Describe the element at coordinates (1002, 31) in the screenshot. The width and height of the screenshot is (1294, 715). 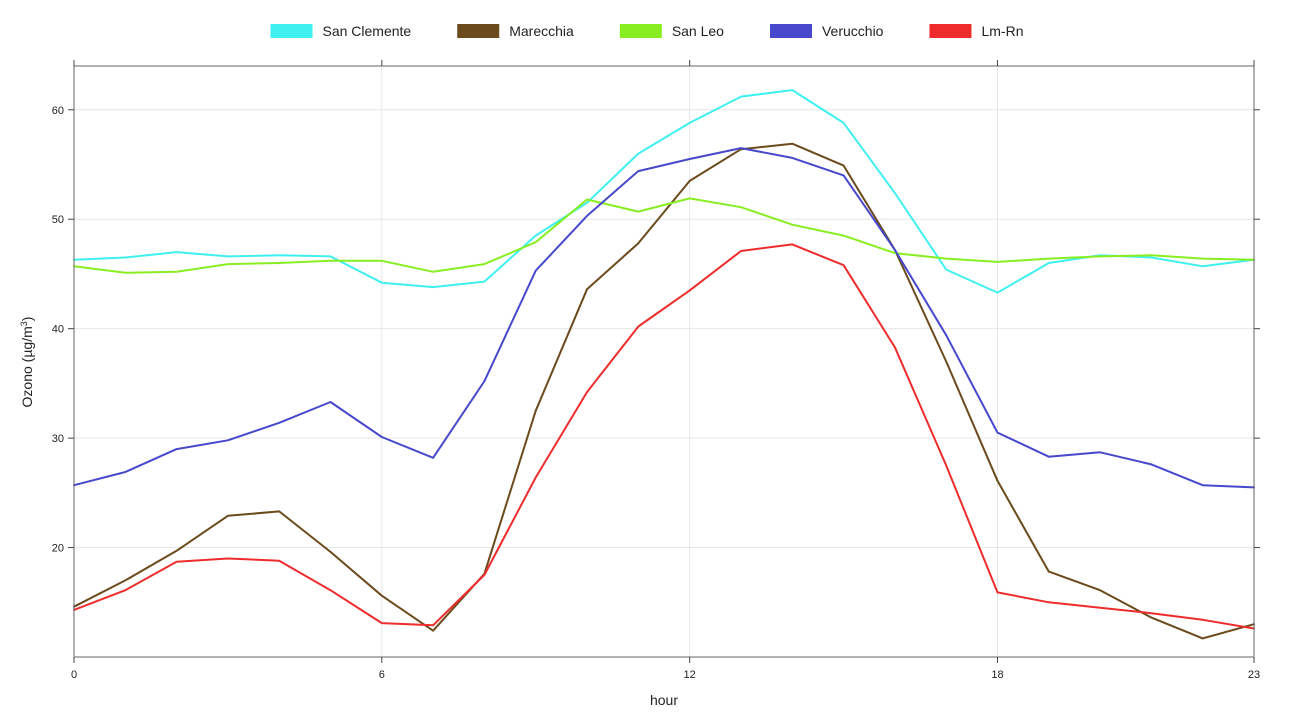
I see `legend-label-lm-rn: Lm-Rn` at that location.